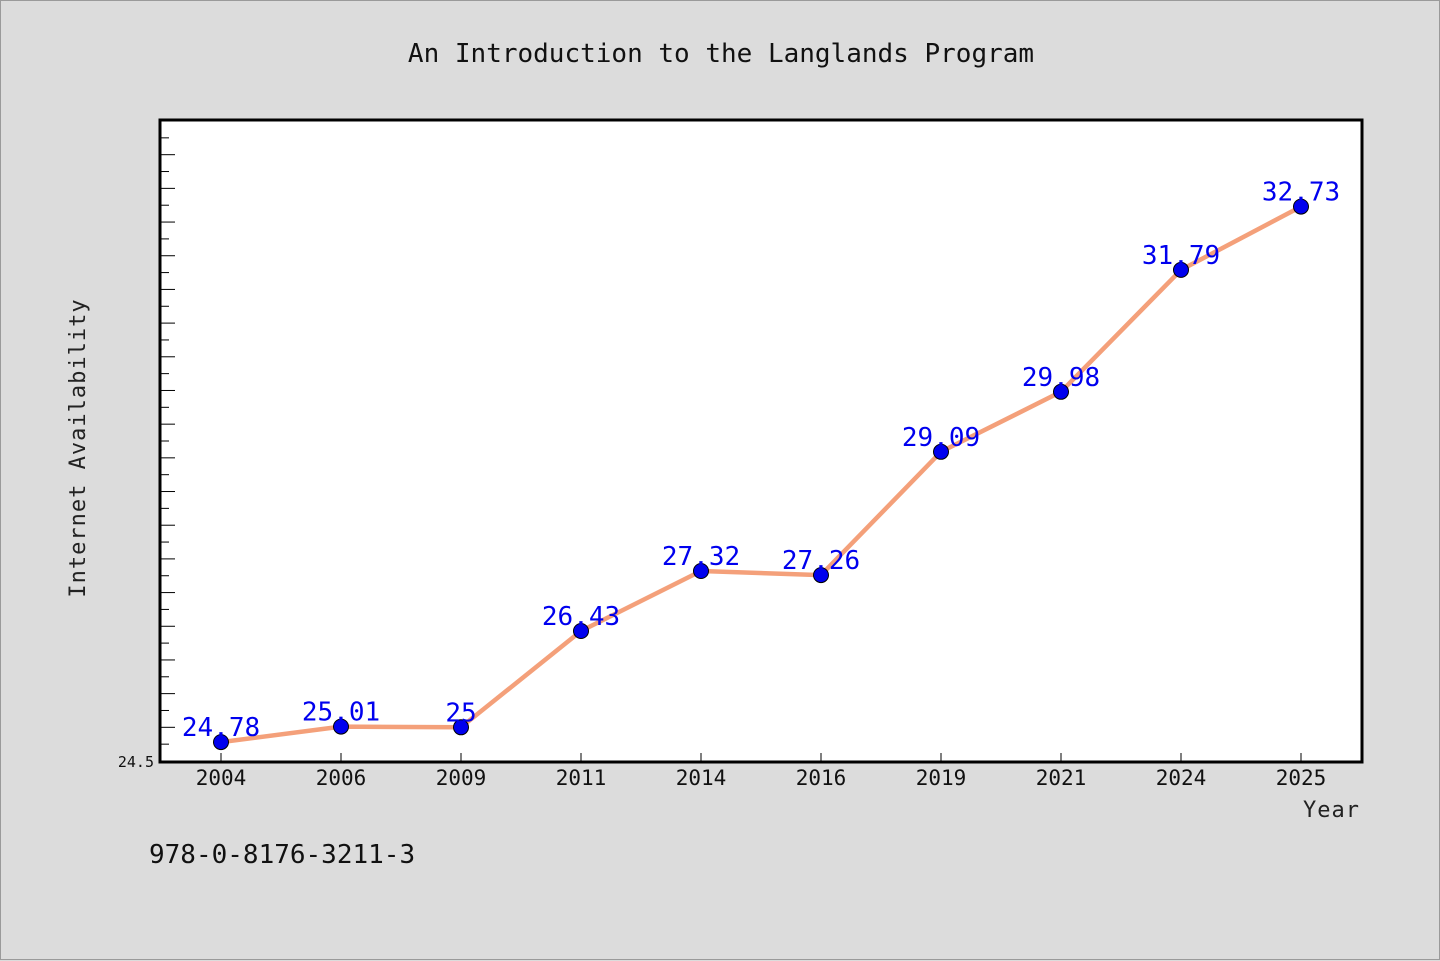  What do you see at coordinates (341, 778) in the screenshot?
I see `x-tick-label: 2006` at bounding box center [341, 778].